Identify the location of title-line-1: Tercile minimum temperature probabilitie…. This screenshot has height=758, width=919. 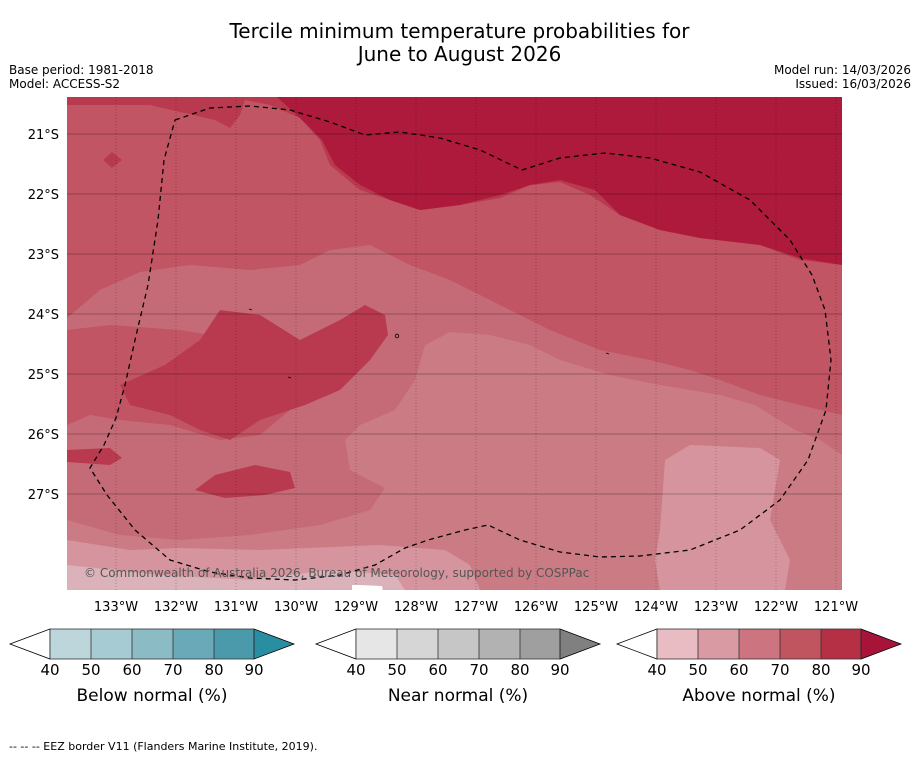
(459, 31).